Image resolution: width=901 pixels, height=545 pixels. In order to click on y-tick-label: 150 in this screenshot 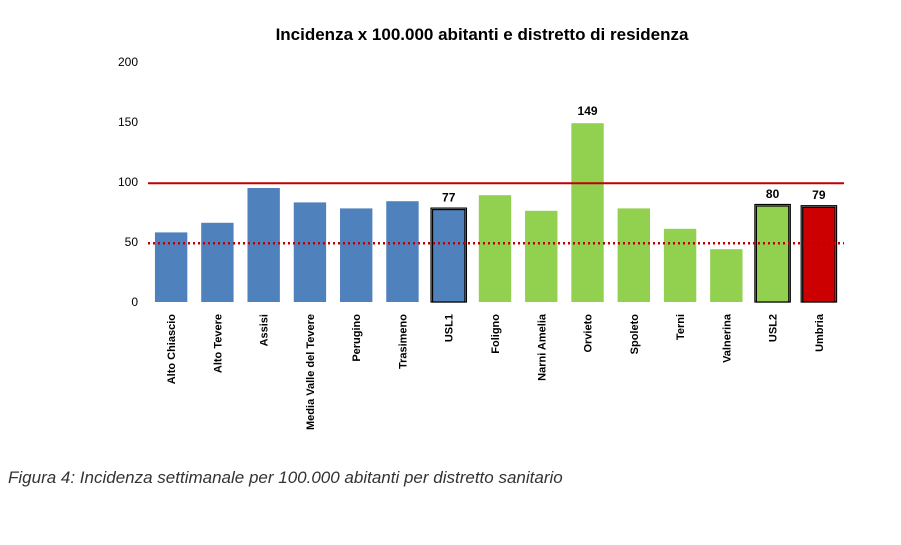, I will do `click(128, 122)`.